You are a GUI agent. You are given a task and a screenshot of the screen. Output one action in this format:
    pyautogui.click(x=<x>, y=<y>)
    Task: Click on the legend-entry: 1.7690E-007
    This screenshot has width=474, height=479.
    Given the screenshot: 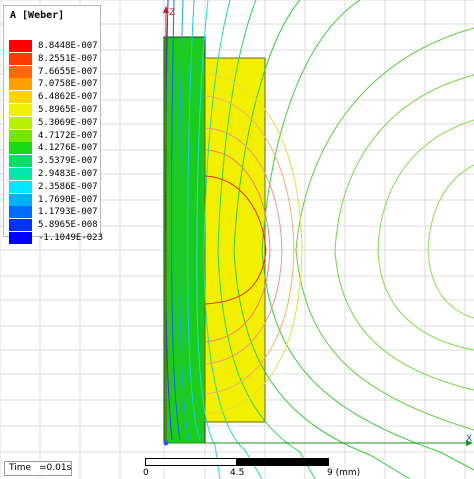 What is the action you would take?
    pyautogui.click(x=54, y=200)
    